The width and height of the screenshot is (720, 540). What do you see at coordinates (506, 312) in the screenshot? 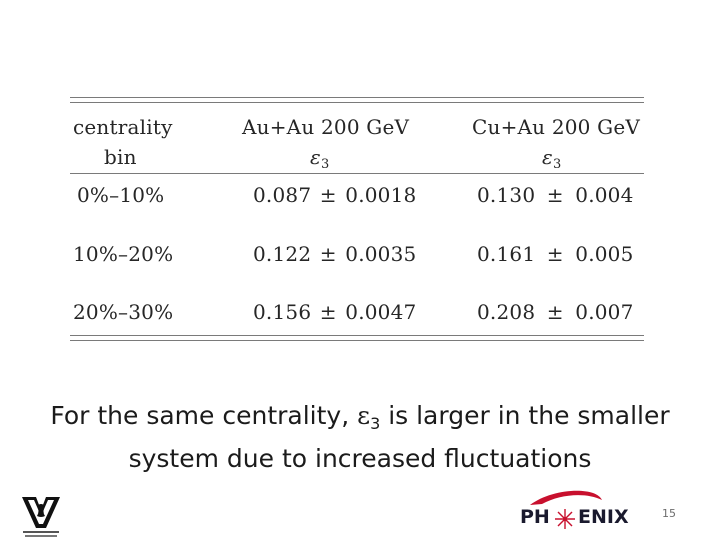
I see `value: 0.208` at bounding box center [506, 312].